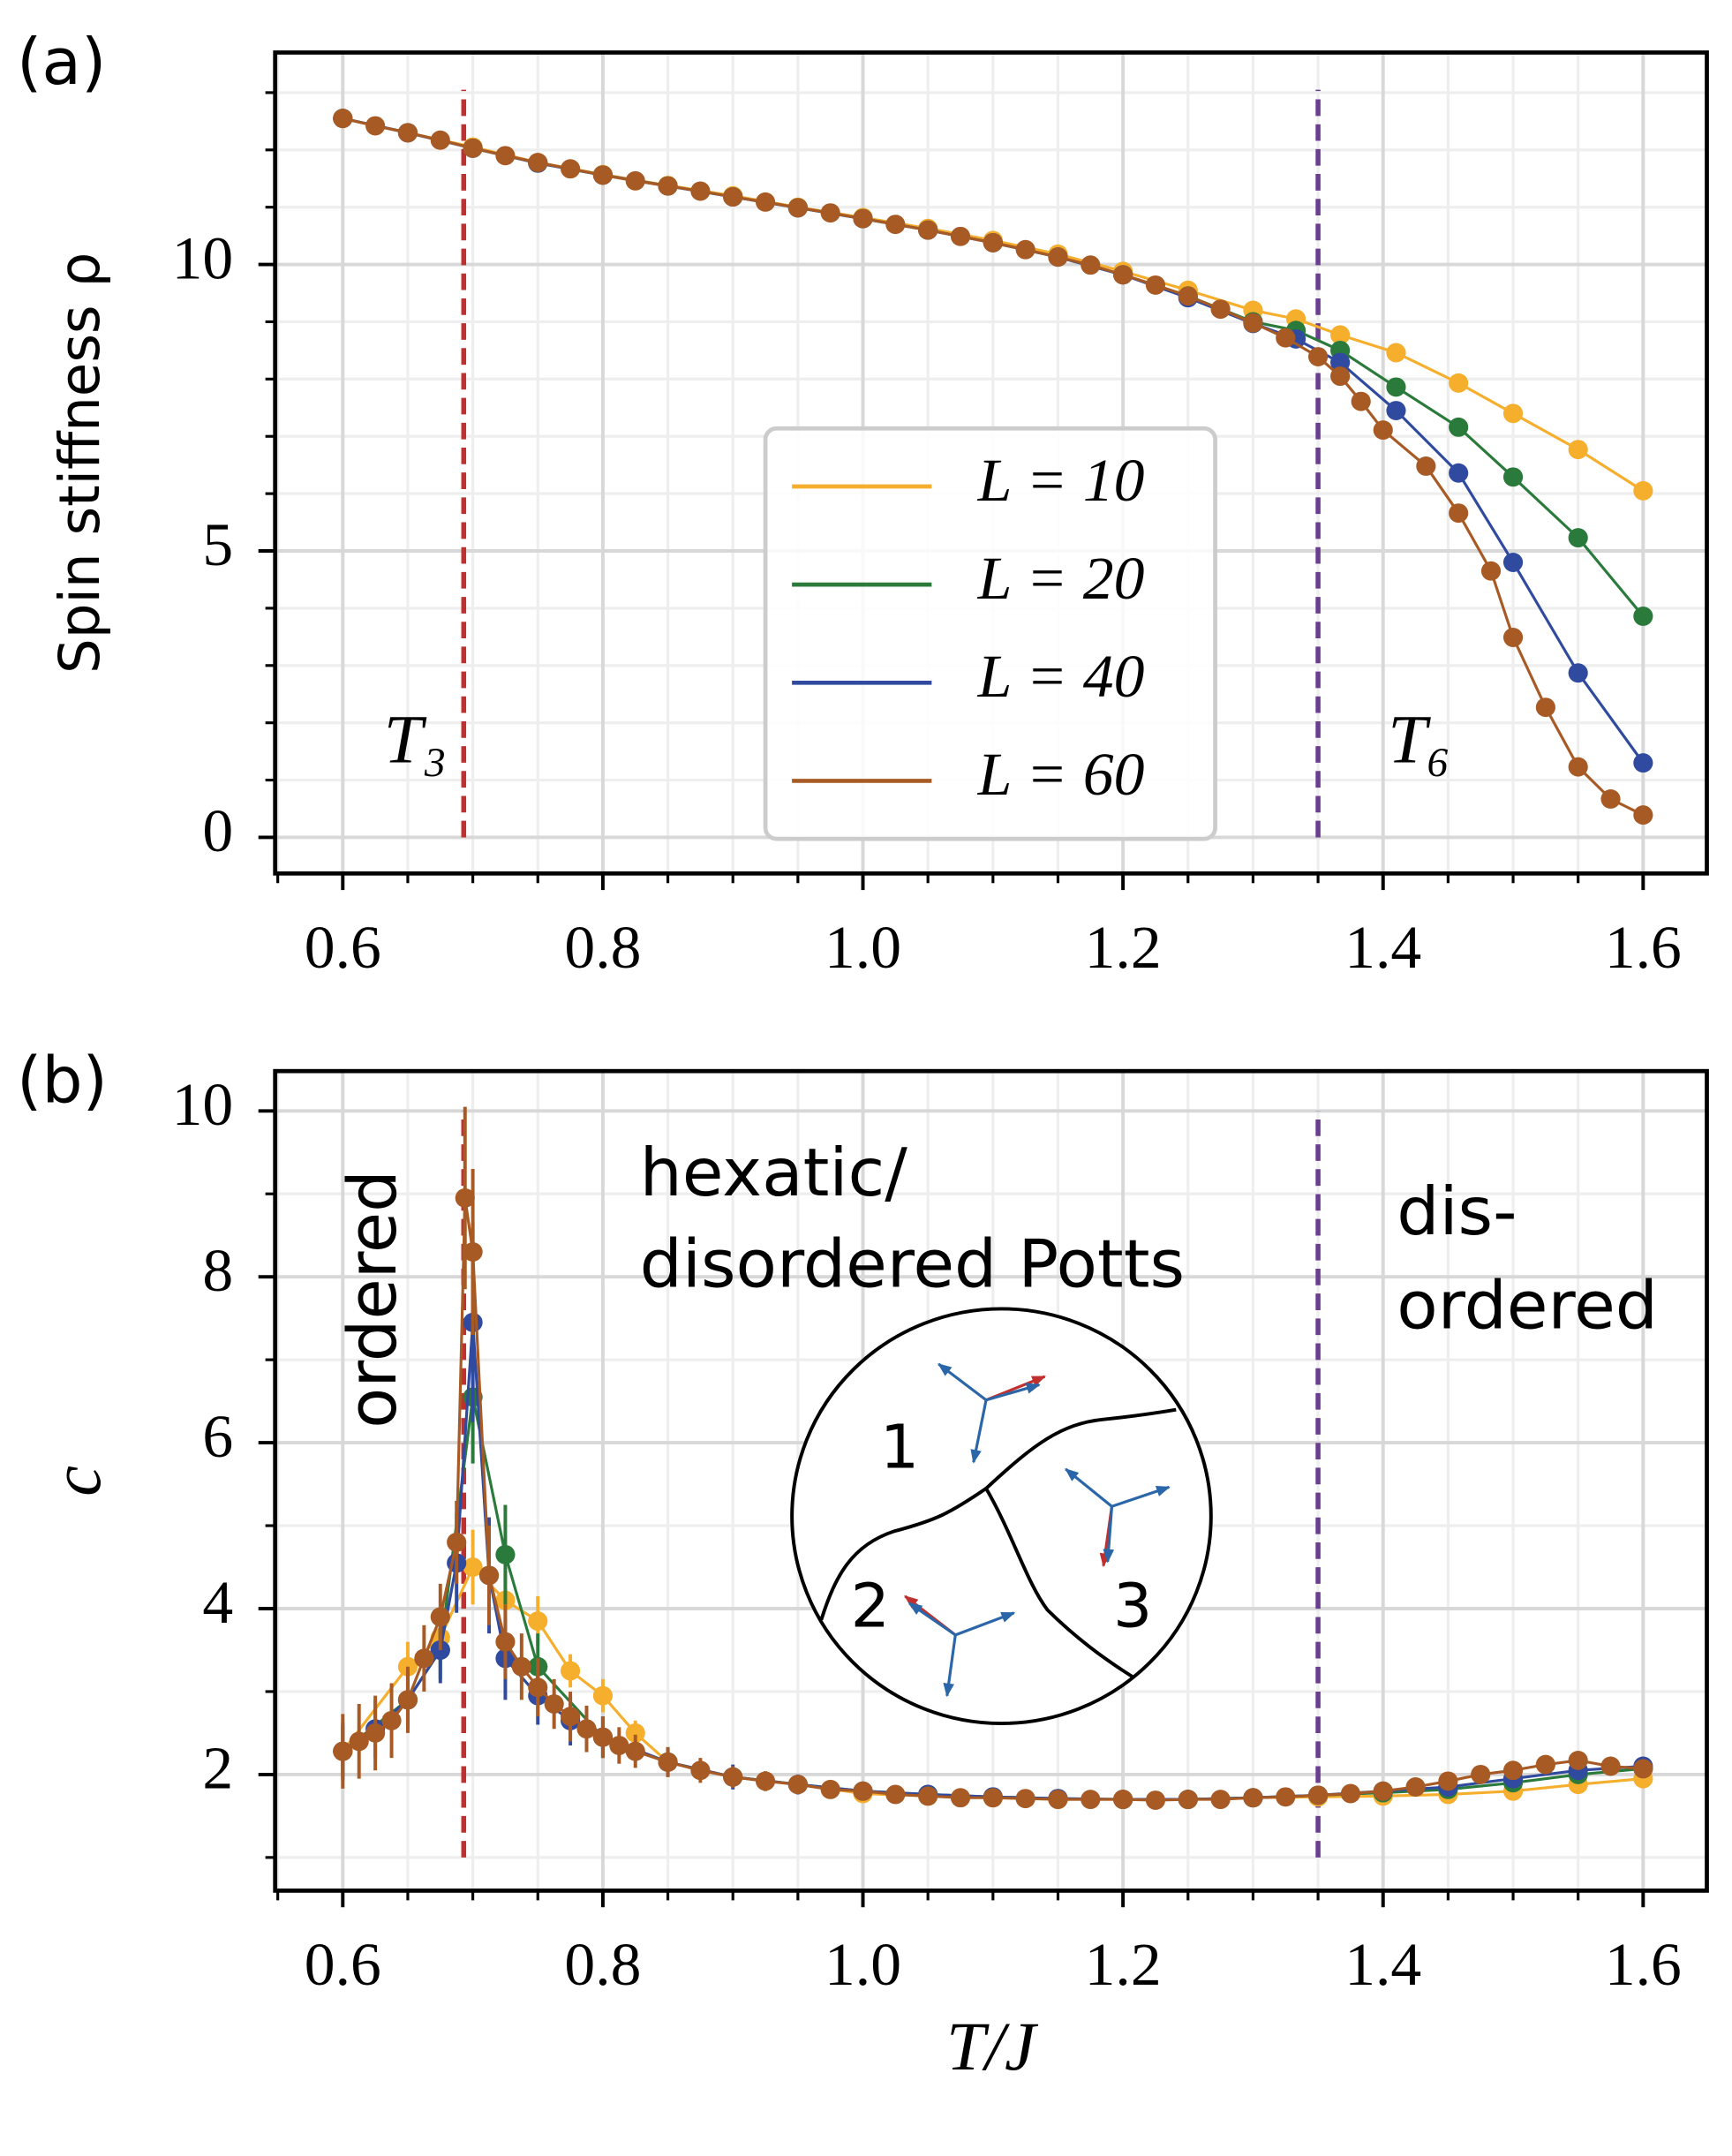 Image resolution: width=1732 pixels, height=2156 pixels. Describe the element at coordinates (602, 1964) in the screenshot. I see `x-tick-label: 0.8` at that location.